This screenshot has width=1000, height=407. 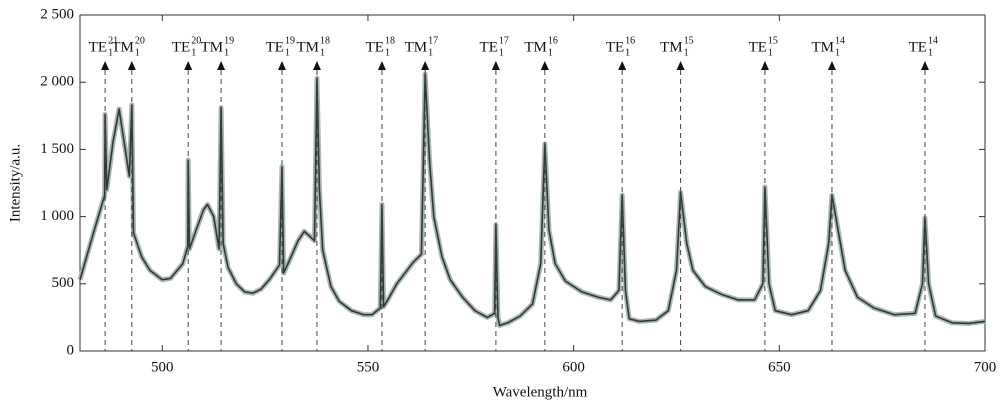 What do you see at coordinates (57, 149) in the screenshot?
I see `y-tick-label: 1 500` at bounding box center [57, 149].